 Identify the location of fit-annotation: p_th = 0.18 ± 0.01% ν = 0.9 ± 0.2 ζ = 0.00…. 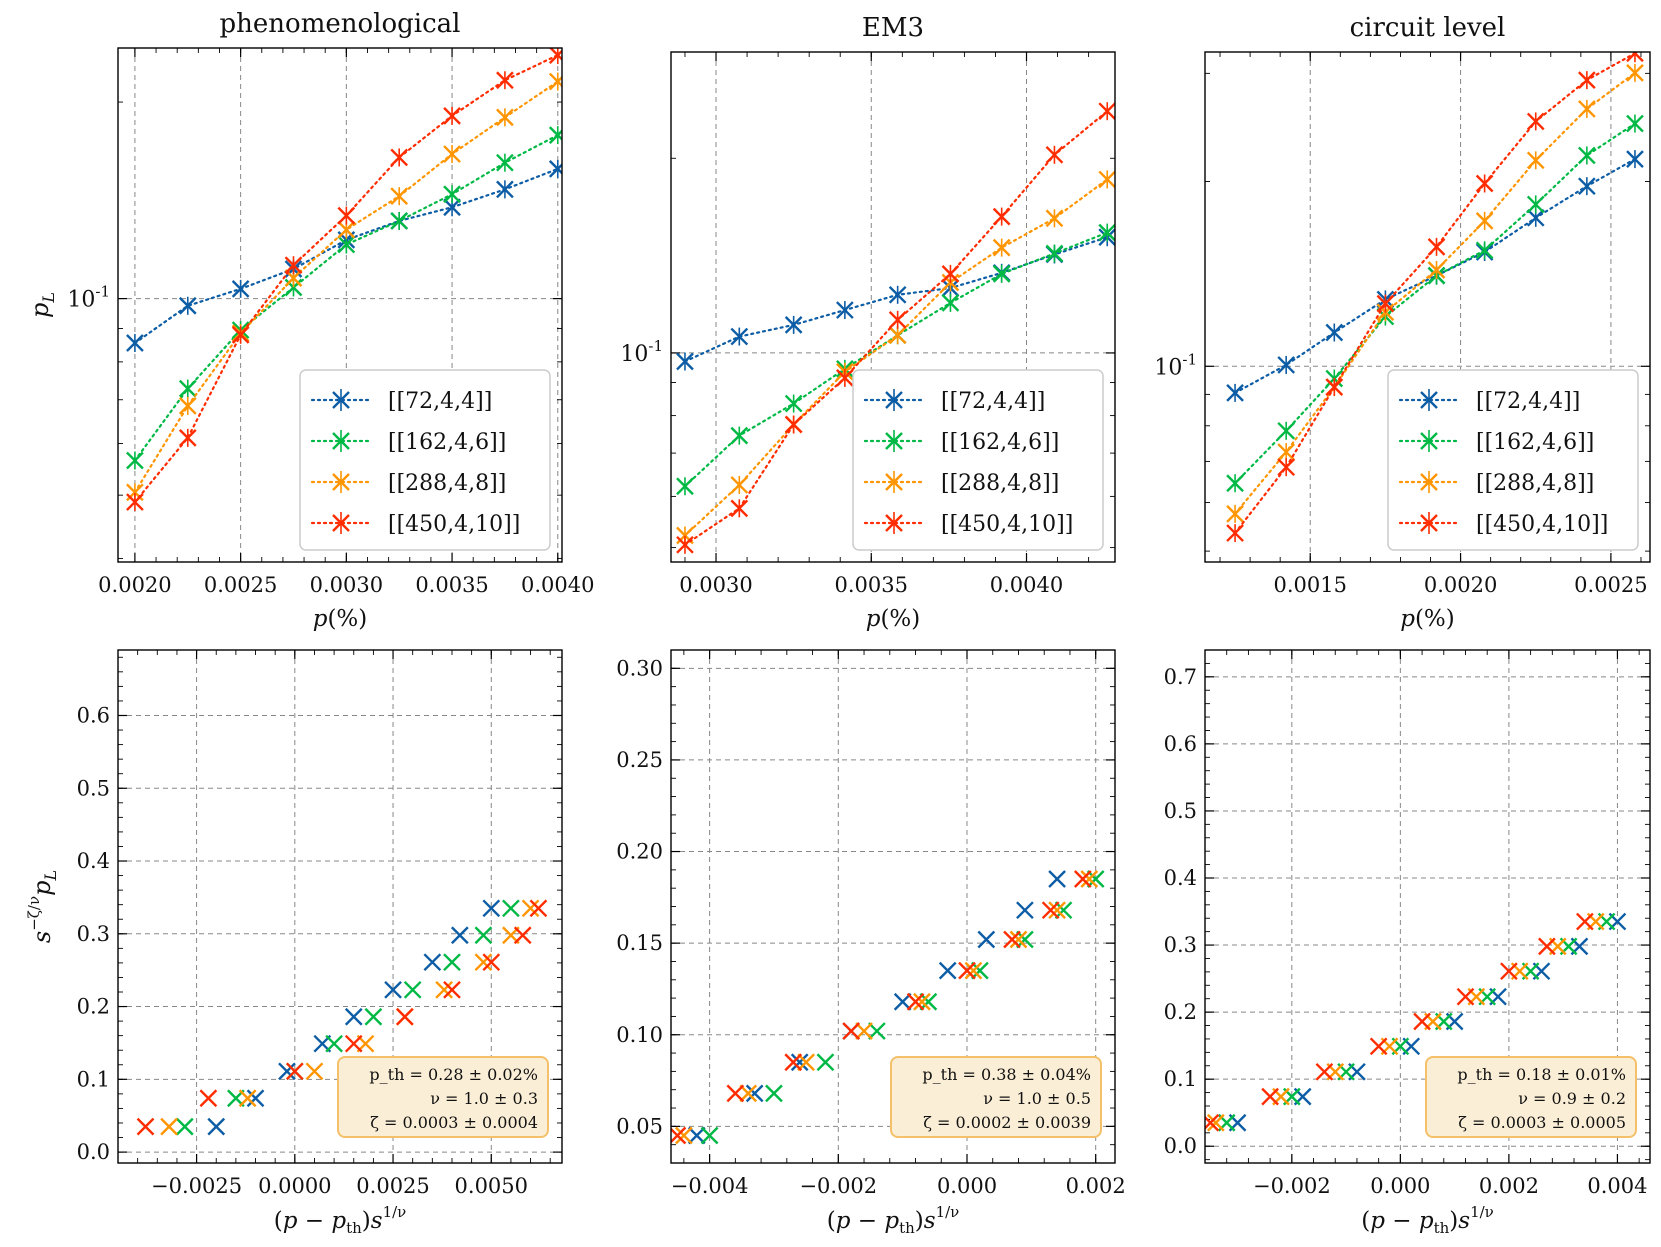
(1531, 1097).